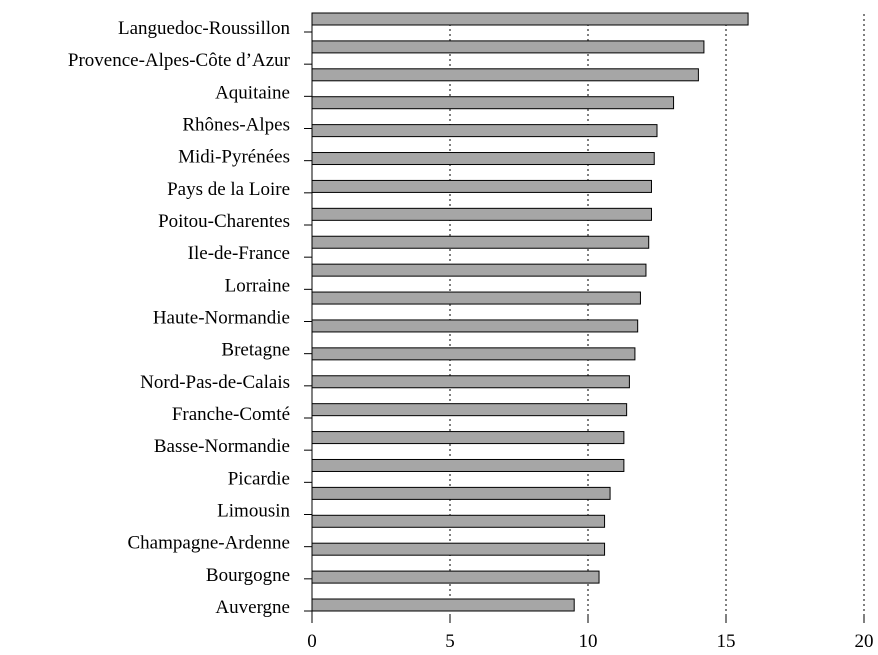  I want to click on y-category-label: Basse-Normandie, so click(222, 446).